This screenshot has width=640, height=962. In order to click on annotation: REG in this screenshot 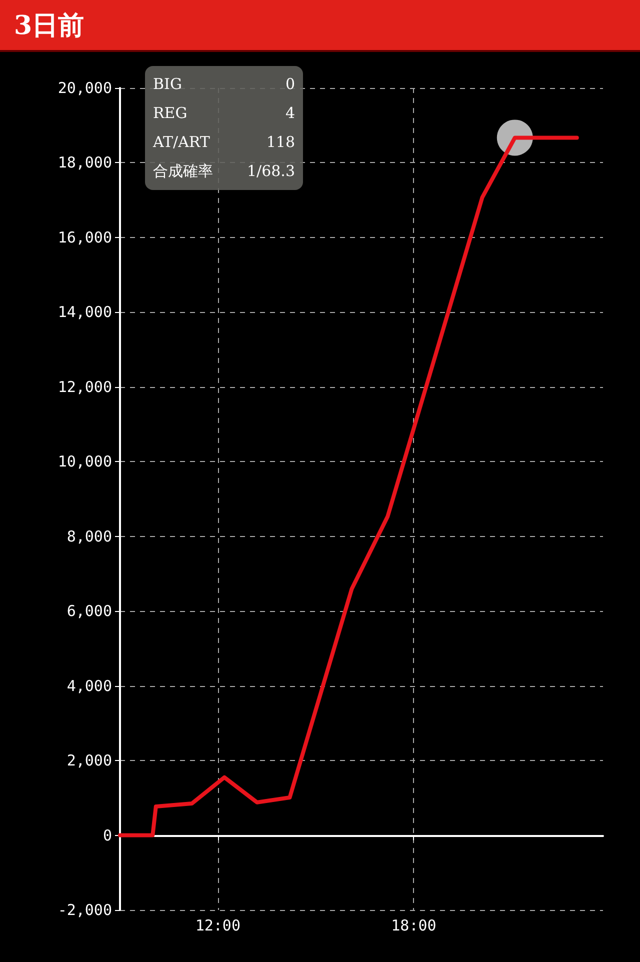, I will do `click(170, 113)`.